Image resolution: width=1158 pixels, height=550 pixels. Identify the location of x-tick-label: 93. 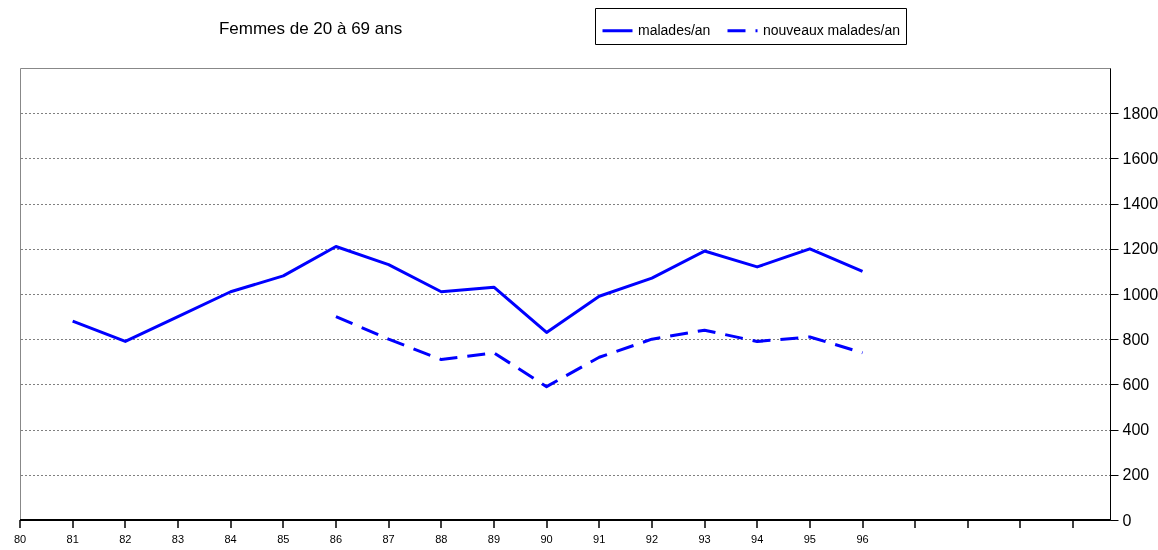
(704, 539).